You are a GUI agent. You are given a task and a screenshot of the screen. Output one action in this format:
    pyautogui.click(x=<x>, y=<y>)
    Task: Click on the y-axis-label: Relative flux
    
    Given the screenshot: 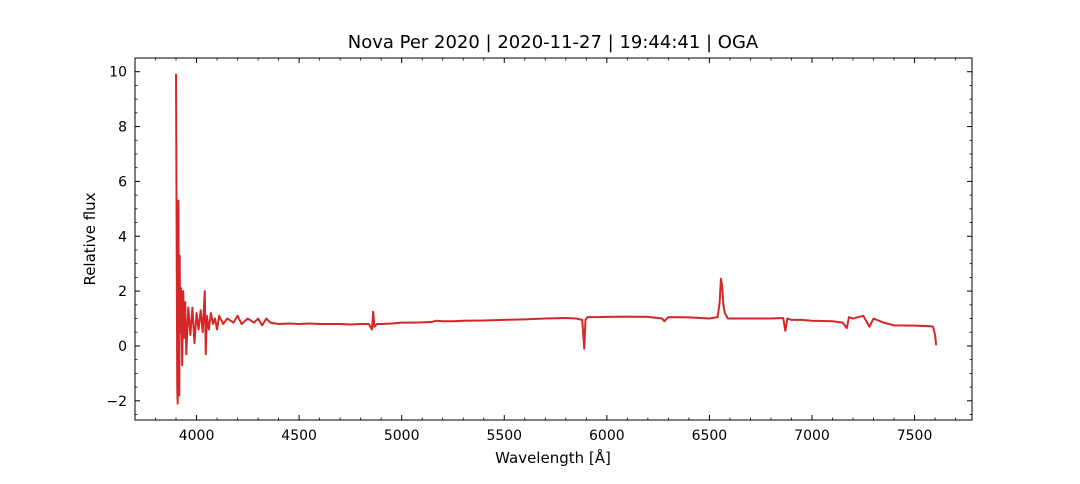 What is the action you would take?
    pyautogui.click(x=90, y=238)
    